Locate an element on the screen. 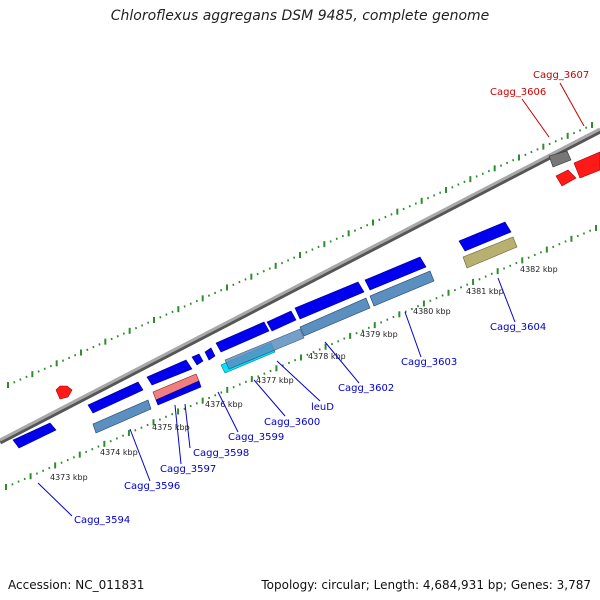 The width and height of the screenshot is (600, 600). scale-label: 4378 kbp is located at coordinates (327, 356).